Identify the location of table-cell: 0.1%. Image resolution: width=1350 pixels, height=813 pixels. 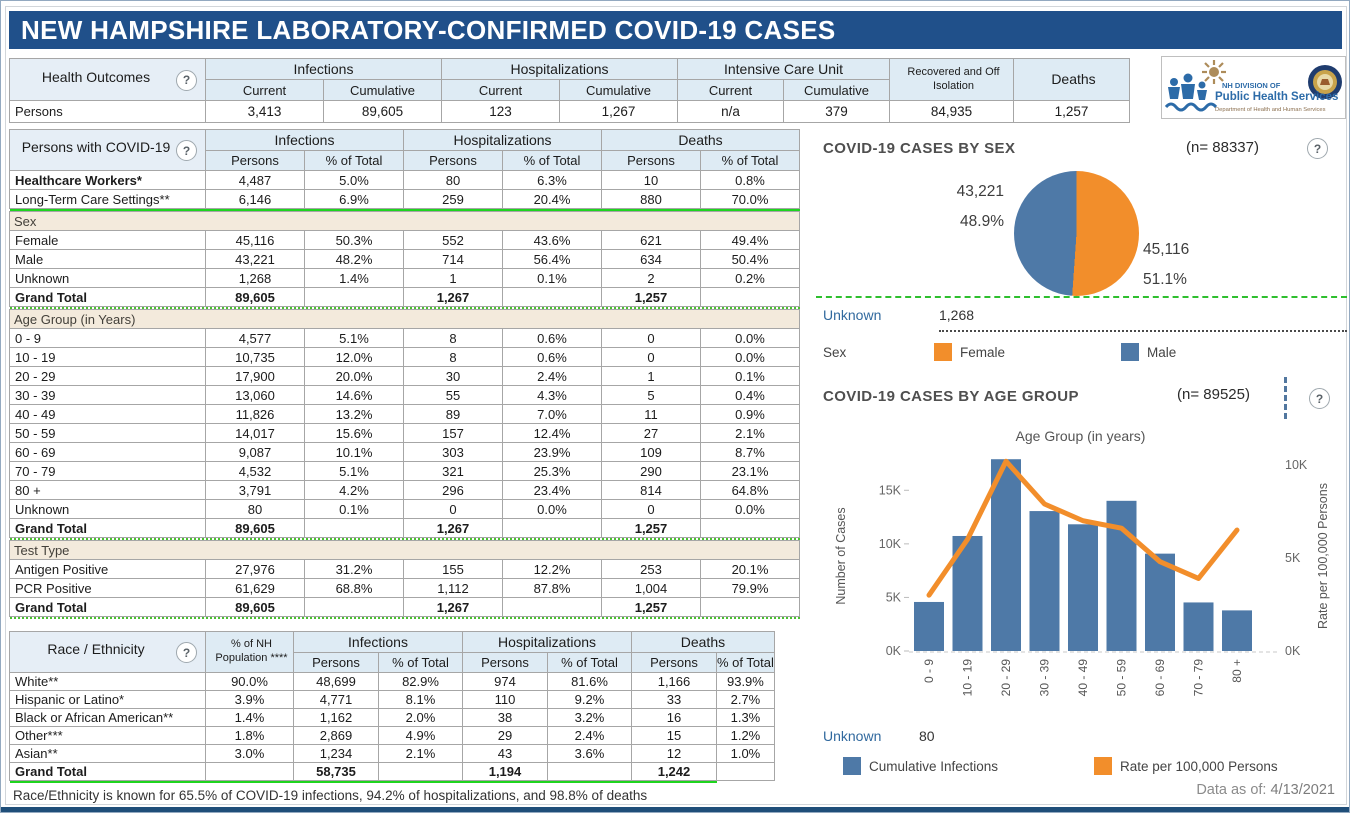
(354, 509).